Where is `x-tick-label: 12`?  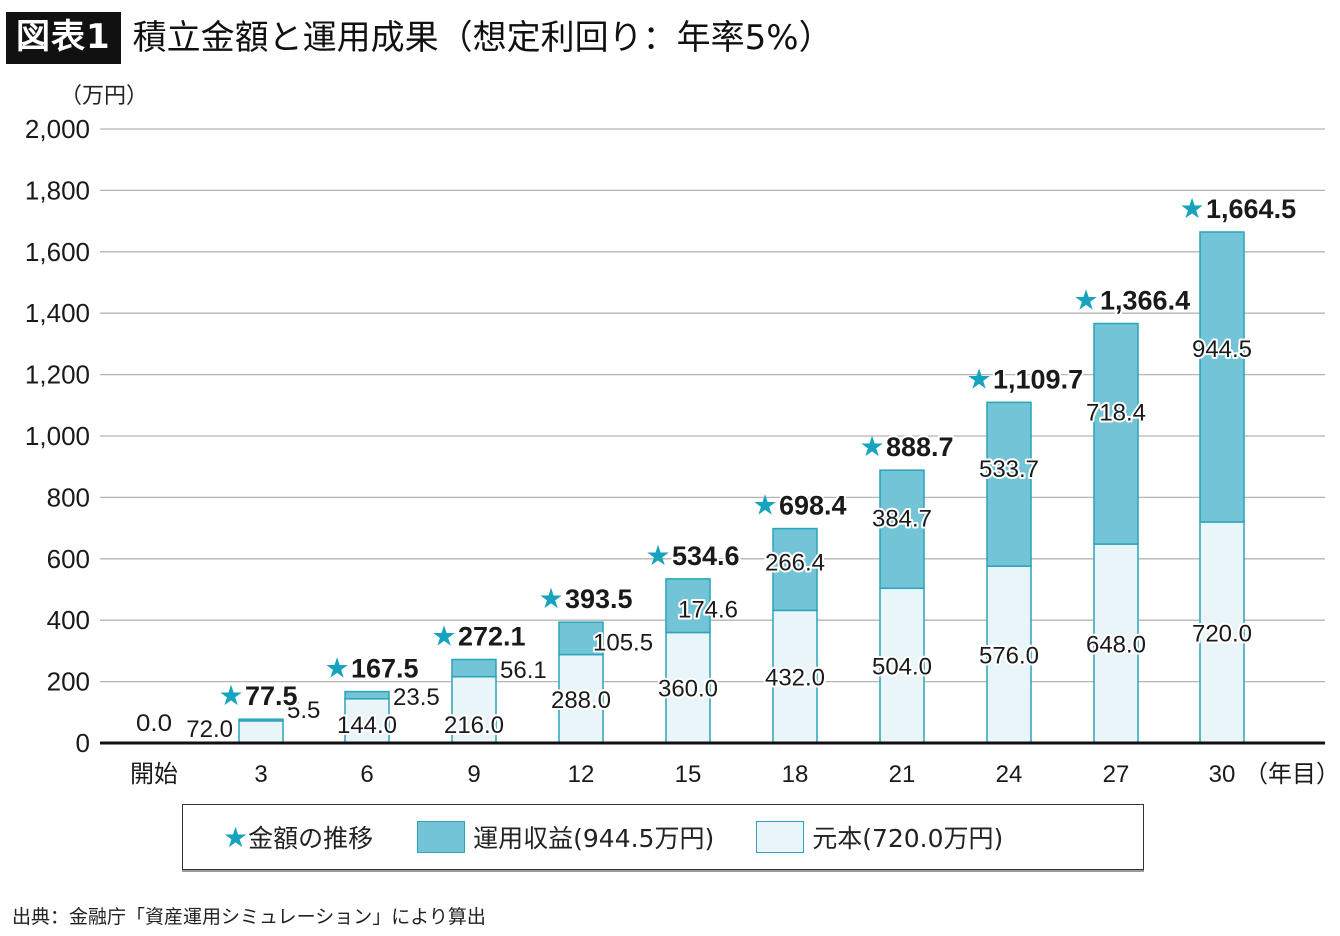 x-tick-label: 12 is located at coordinates (581, 774).